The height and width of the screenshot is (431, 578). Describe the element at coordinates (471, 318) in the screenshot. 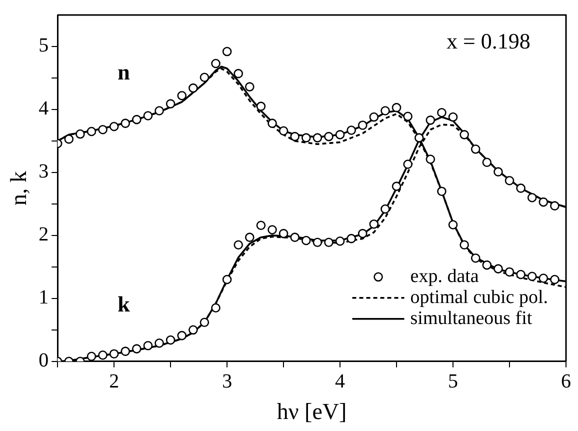

I see `legend-label: simultaneous fit` at that location.